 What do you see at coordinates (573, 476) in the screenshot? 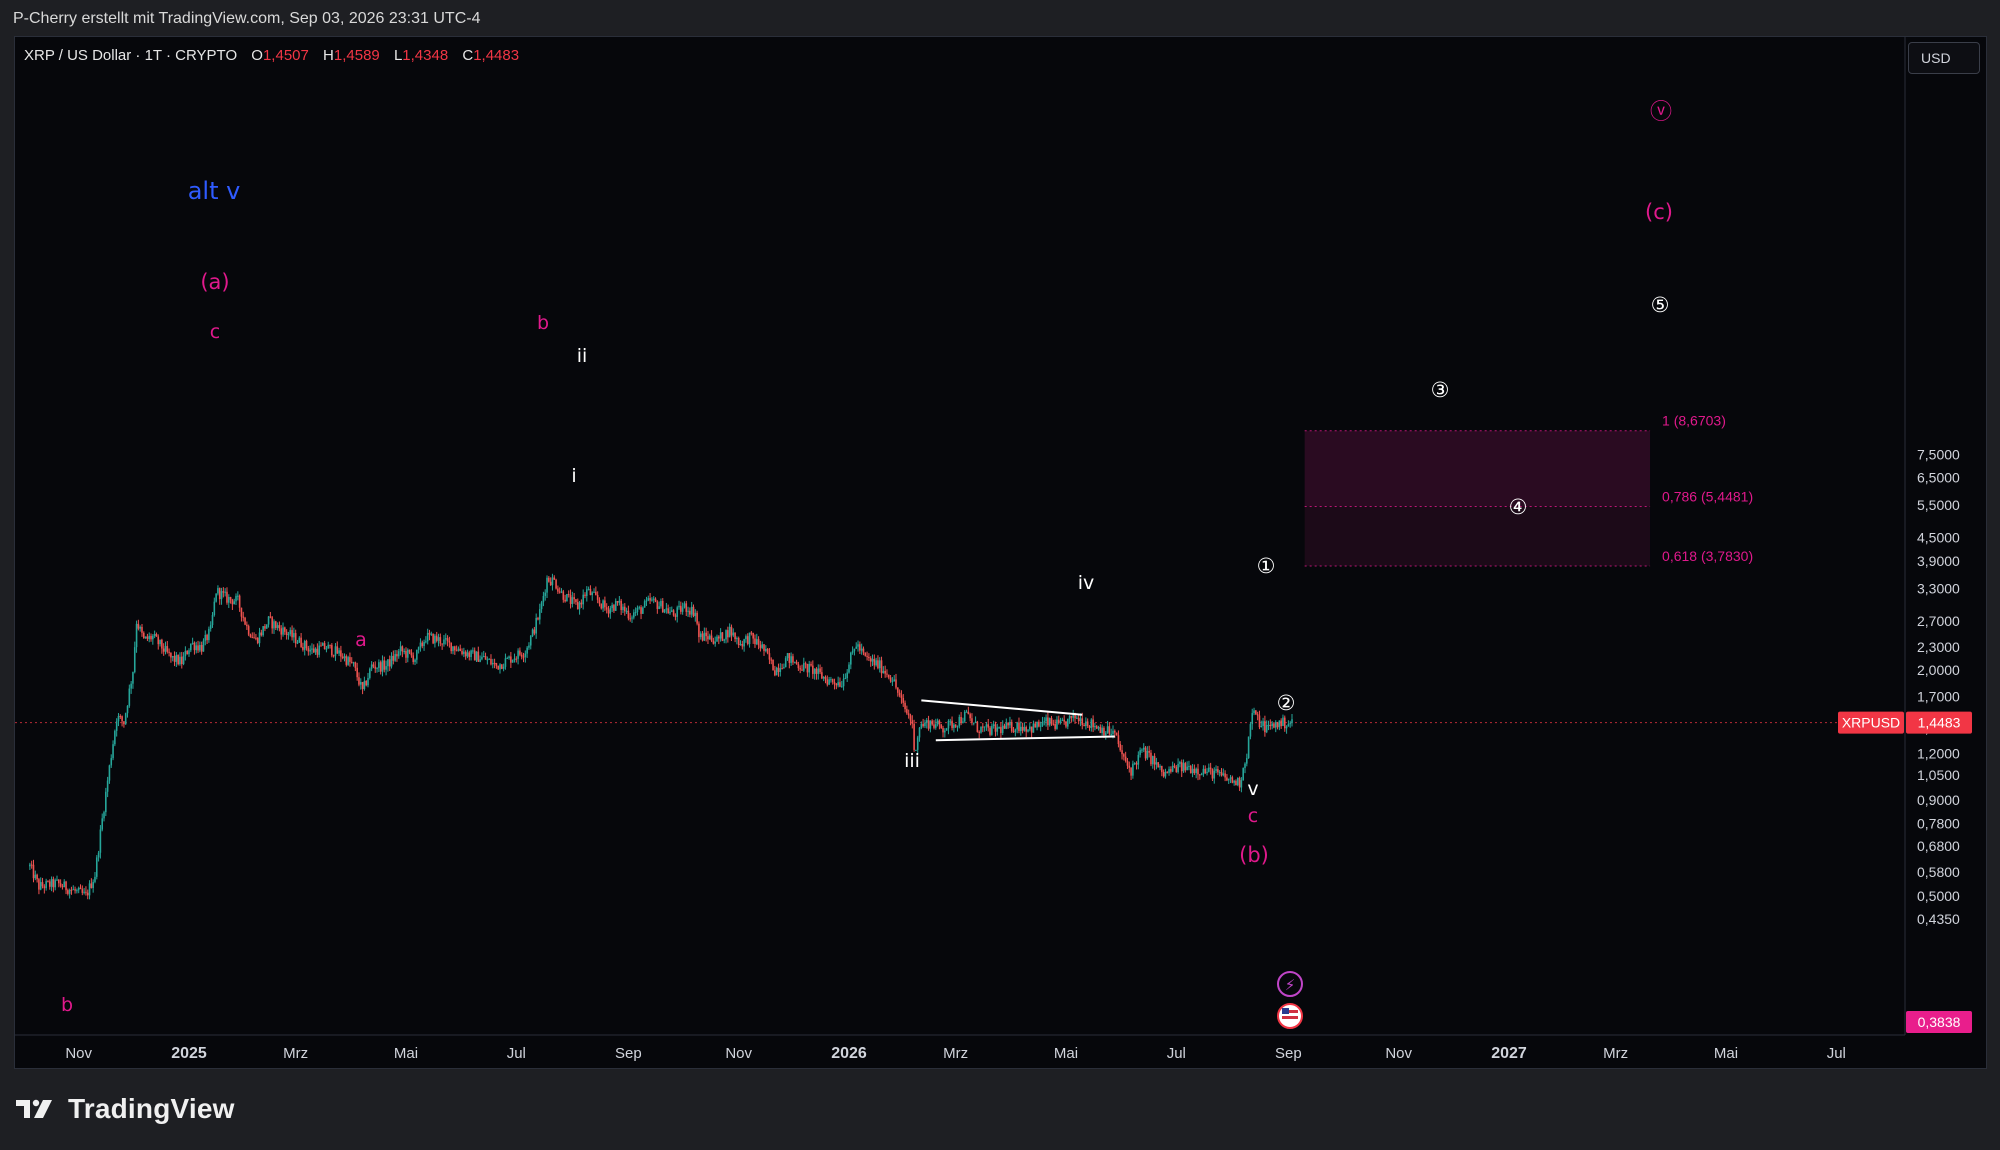
I see `wave-label: i` at bounding box center [573, 476].